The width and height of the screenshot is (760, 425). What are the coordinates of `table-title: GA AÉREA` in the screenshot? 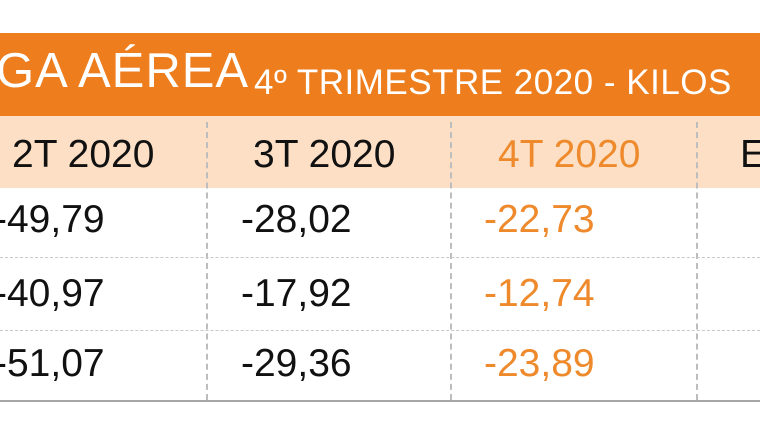 It's located at (125, 71).